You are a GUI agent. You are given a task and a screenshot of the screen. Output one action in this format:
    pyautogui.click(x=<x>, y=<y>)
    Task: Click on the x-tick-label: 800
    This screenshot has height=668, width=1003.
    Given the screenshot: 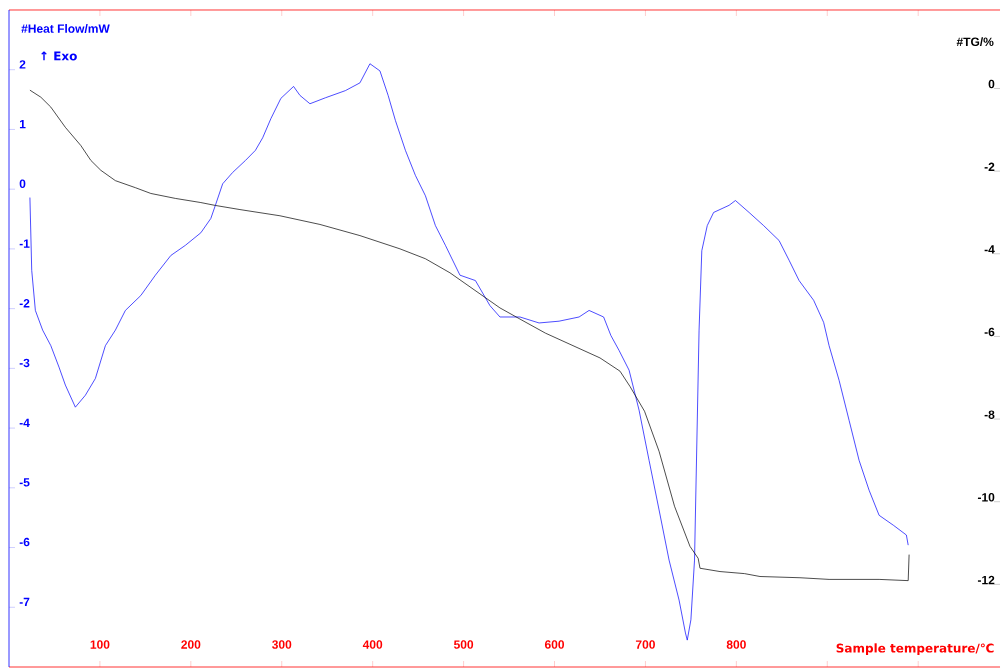 What is the action you would take?
    pyautogui.click(x=736, y=644)
    